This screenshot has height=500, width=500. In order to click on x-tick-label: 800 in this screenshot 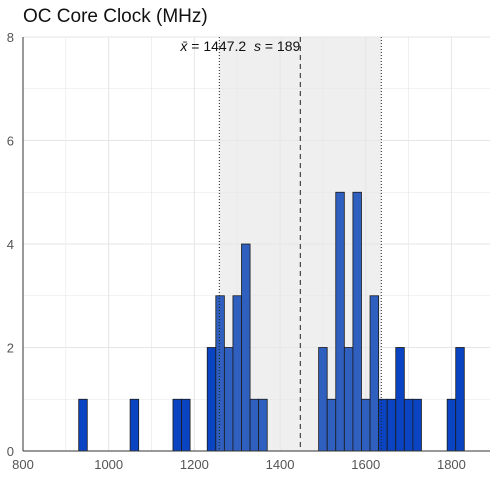, I will do `click(23, 464)`.